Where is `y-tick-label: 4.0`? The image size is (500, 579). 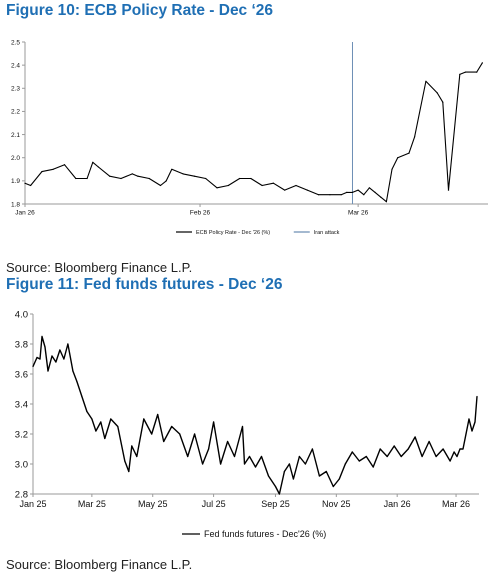 y-tick-label: 4.0 is located at coordinates (21, 314).